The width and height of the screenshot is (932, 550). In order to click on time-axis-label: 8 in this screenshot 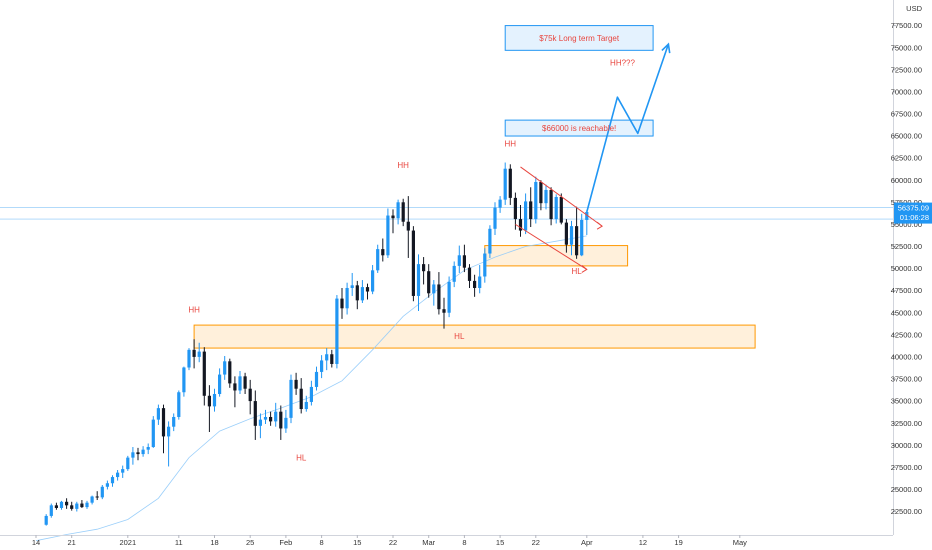, I will do `click(464, 542)`.